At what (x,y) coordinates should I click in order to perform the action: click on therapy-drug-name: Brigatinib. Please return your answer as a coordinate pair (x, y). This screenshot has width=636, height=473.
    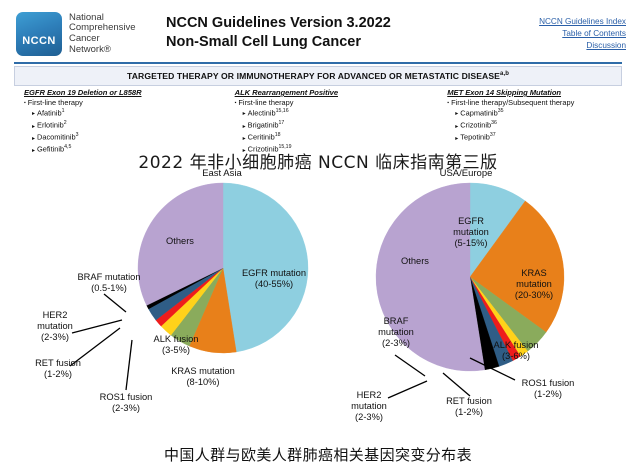
    Looking at the image, I should click on (263, 125).